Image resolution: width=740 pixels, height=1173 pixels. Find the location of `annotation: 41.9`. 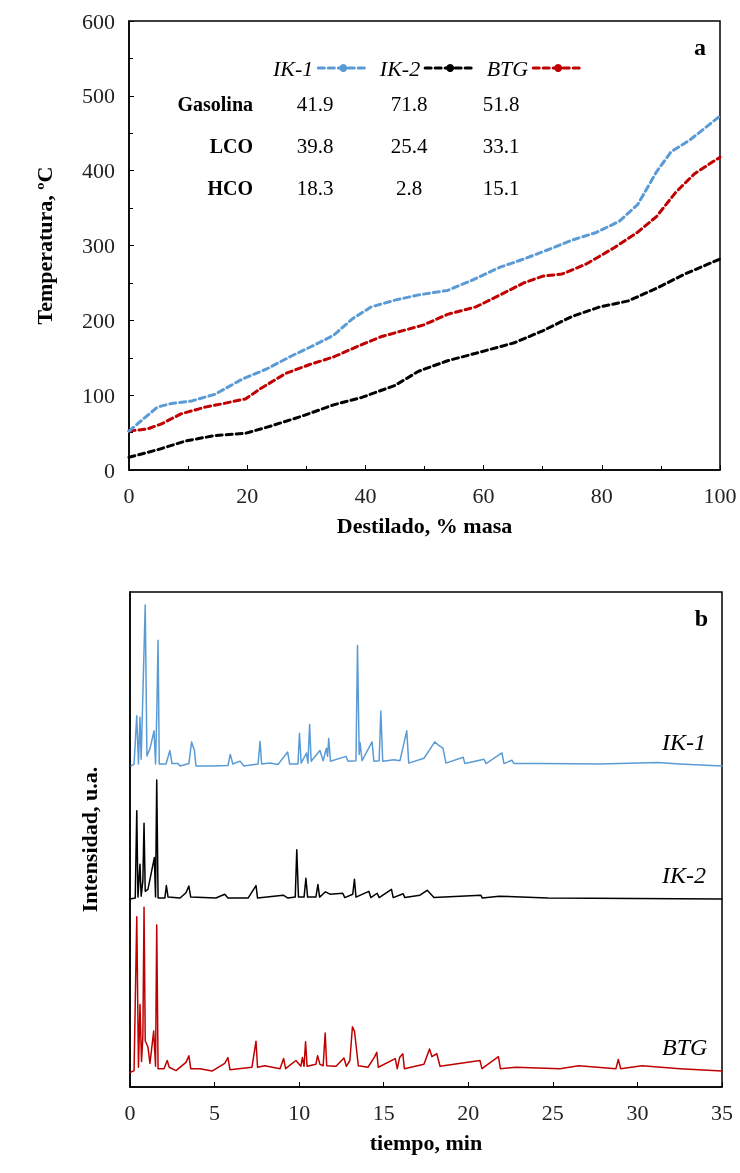

annotation: 41.9 is located at coordinates (315, 104).